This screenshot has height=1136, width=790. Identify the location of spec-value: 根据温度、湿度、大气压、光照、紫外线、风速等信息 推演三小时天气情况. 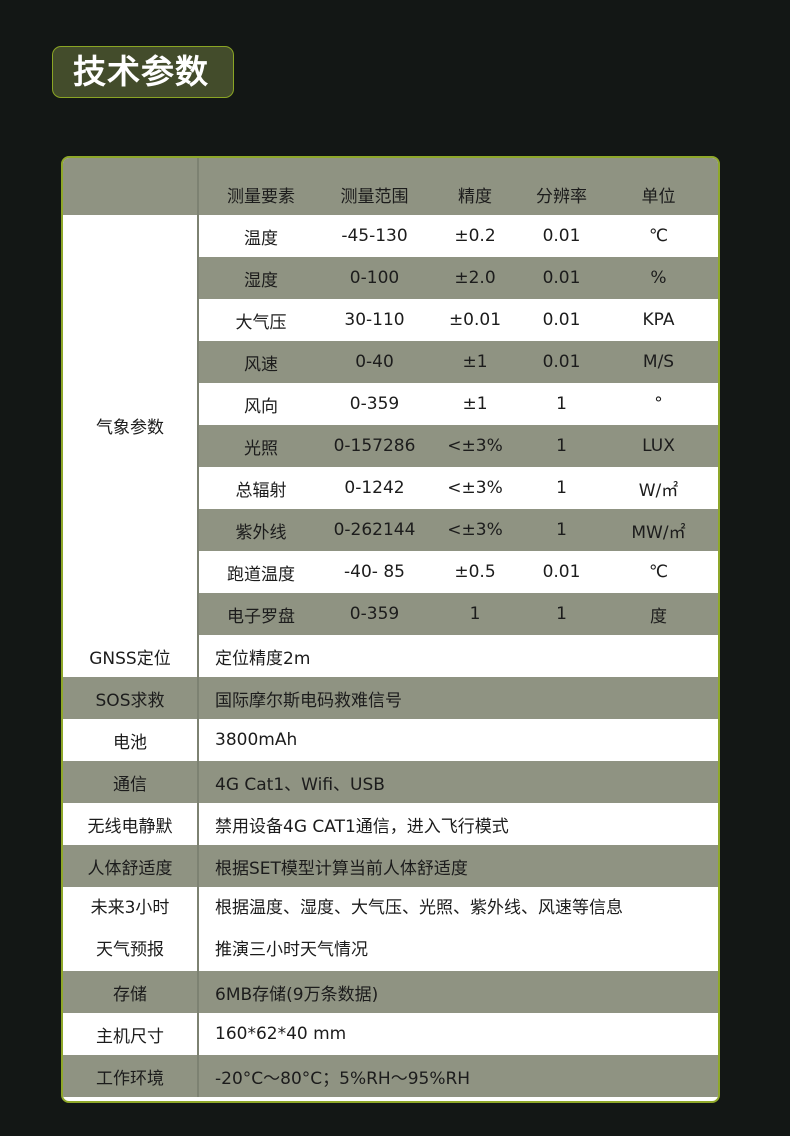
(458, 929).